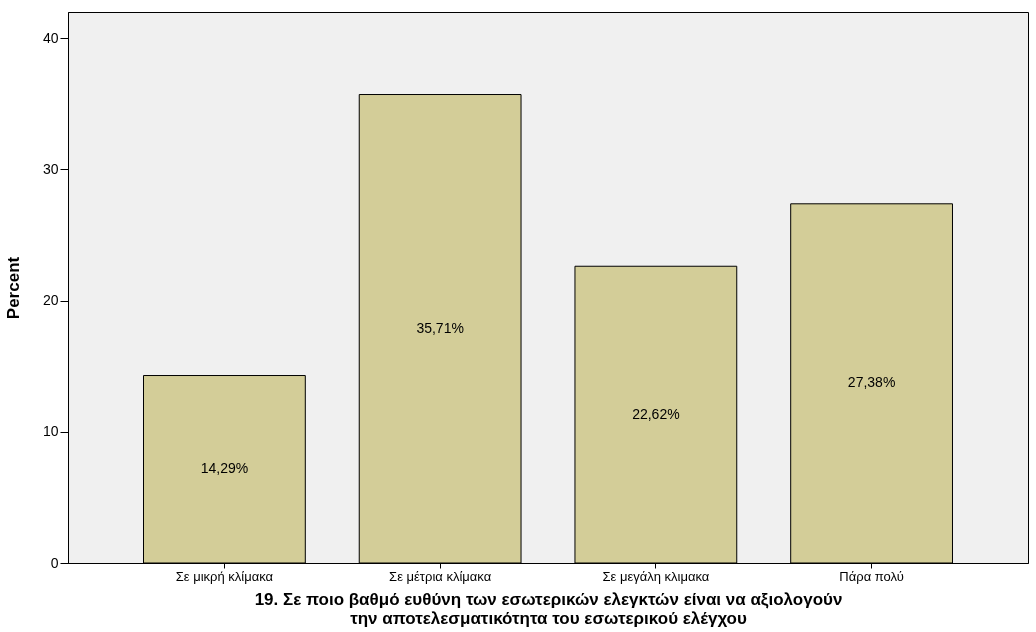  What do you see at coordinates (656, 576) in the screenshot?
I see `x-tick-label: Σε μεγάλη κλιμακα` at bounding box center [656, 576].